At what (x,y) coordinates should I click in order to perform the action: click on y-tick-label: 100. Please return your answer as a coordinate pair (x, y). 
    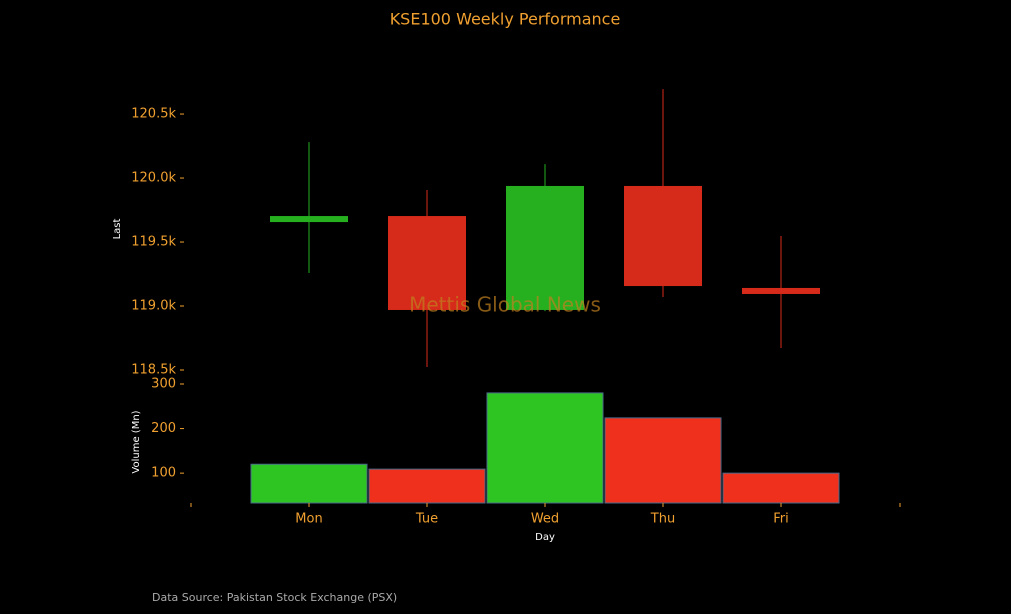
    Looking at the image, I should click on (163, 473).